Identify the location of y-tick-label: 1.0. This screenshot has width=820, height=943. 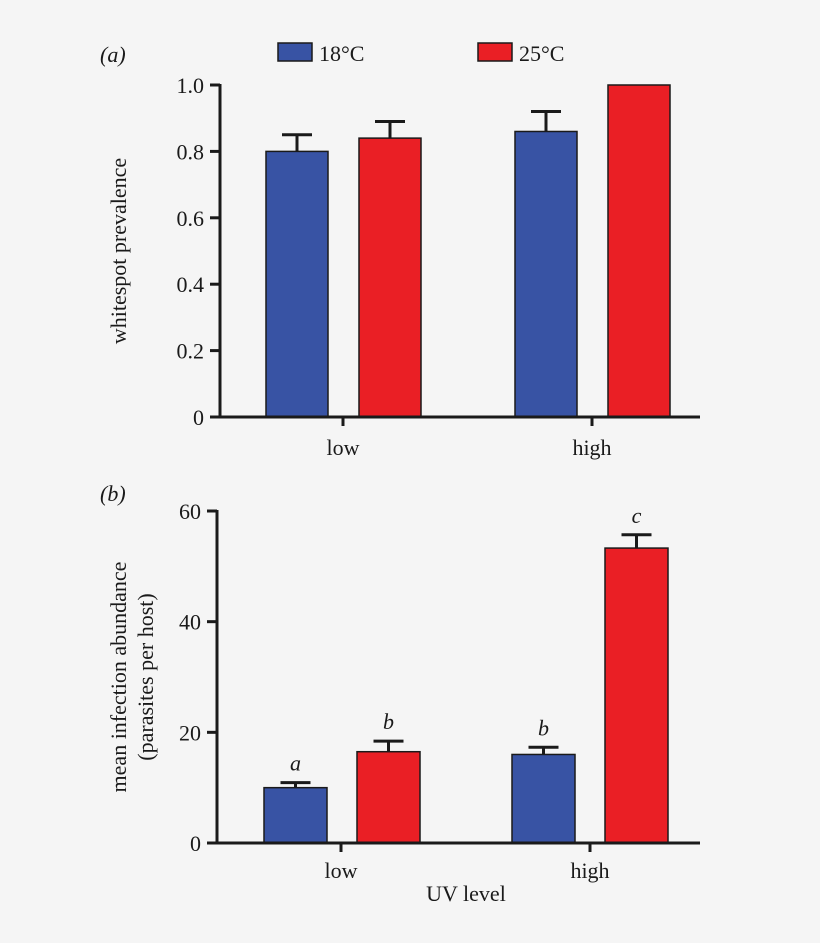
(191, 85).